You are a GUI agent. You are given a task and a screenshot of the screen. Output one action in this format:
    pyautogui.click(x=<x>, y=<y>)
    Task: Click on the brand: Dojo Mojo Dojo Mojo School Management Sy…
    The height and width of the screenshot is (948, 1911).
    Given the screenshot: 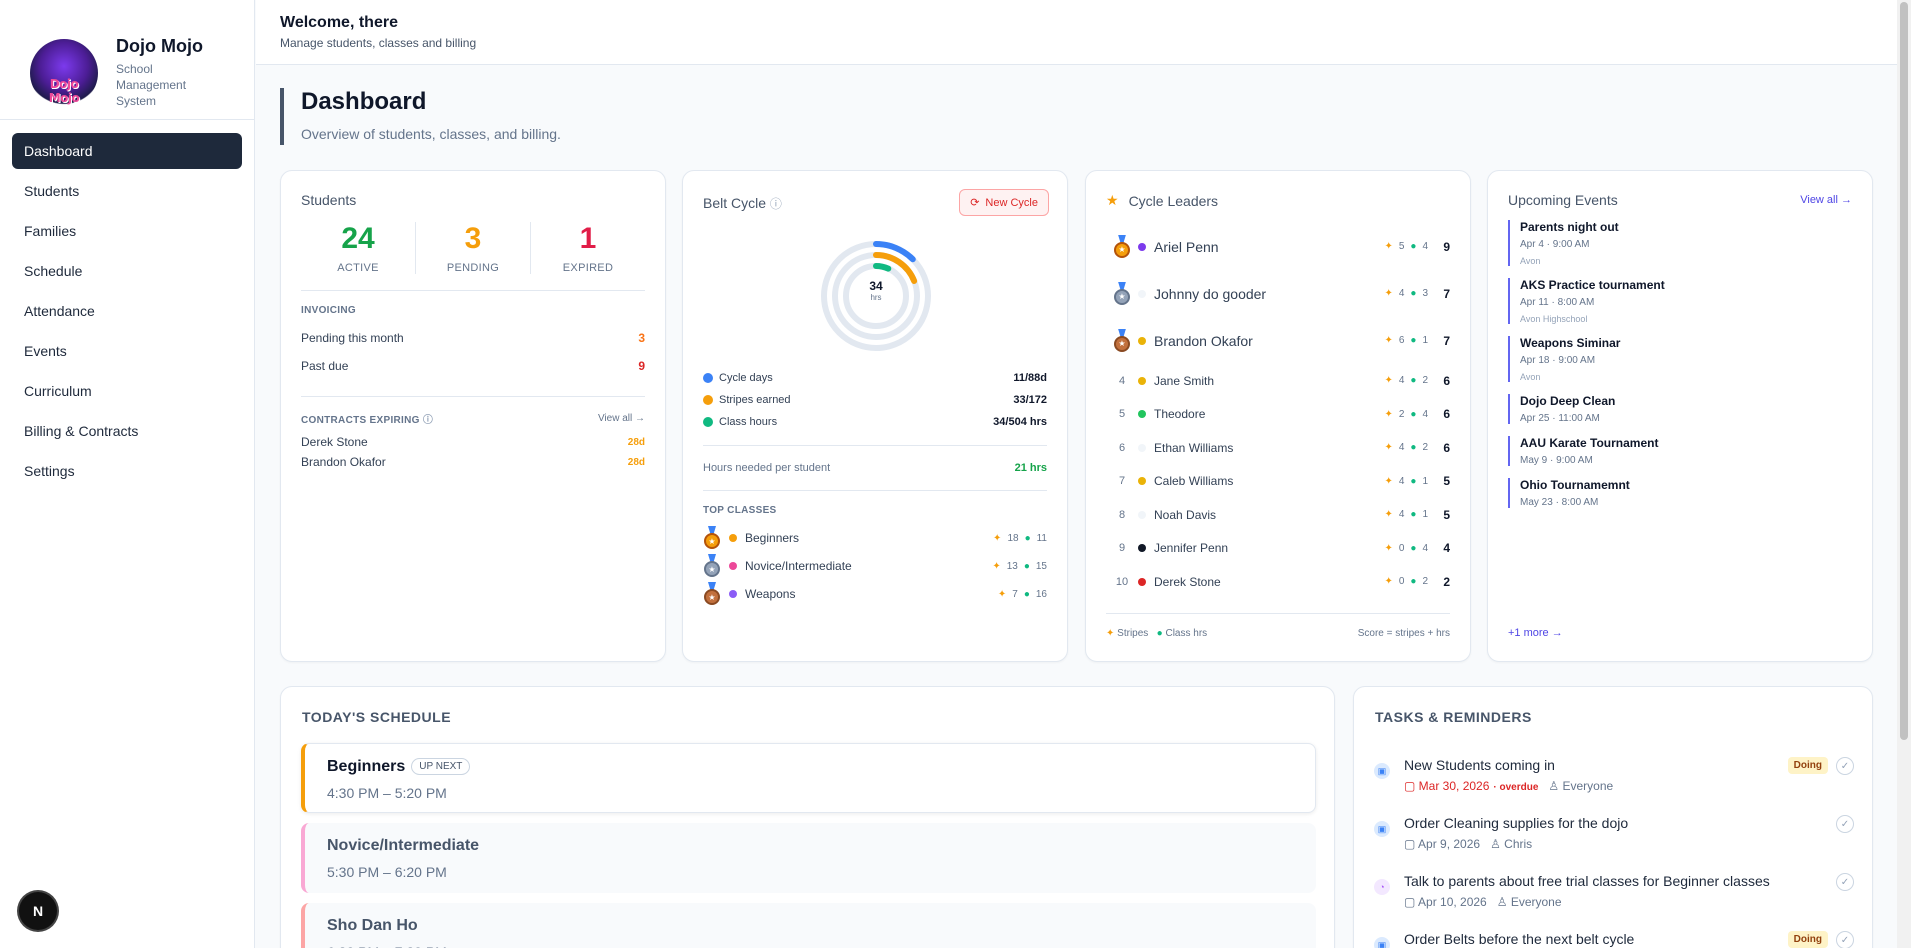 What is the action you would take?
    pyautogui.click(x=127, y=60)
    